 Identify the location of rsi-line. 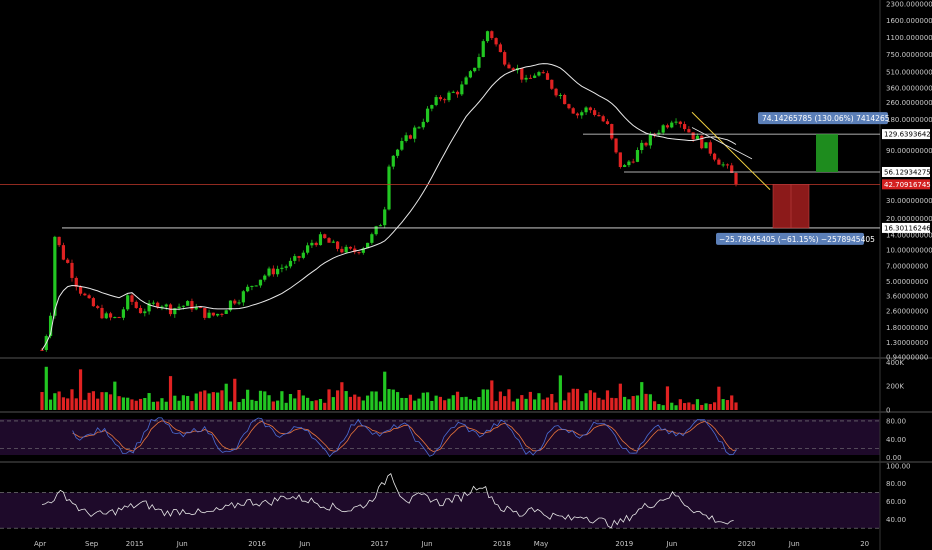
(387, 501).